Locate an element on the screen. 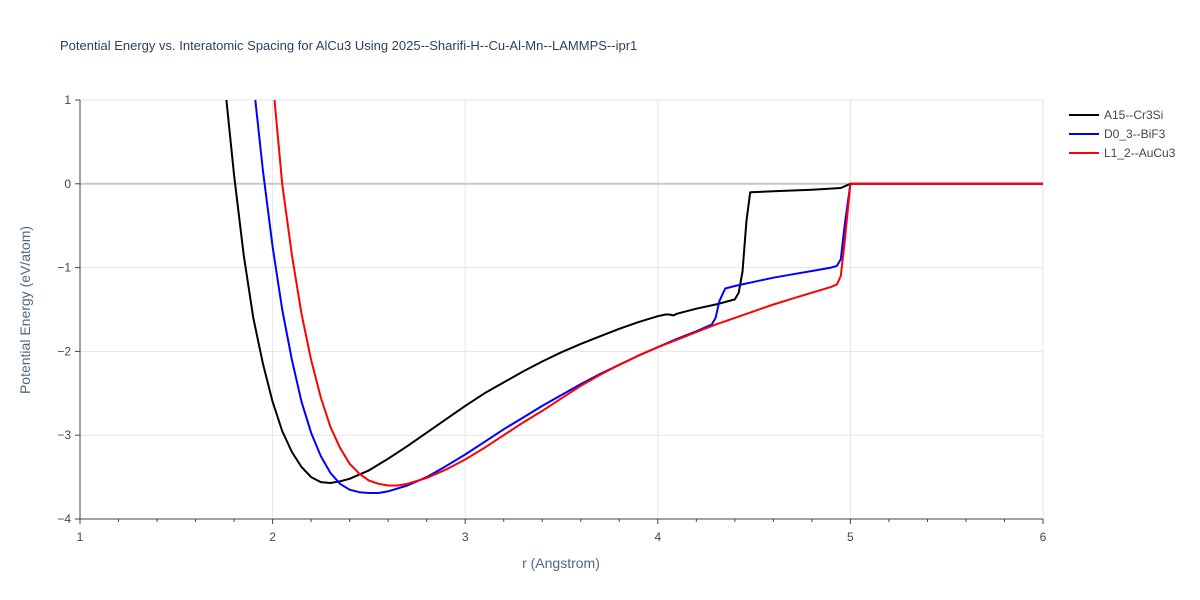 This screenshot has width=1200, height=600. x-tick-label: 6 is located at coordinates (1043, 537).